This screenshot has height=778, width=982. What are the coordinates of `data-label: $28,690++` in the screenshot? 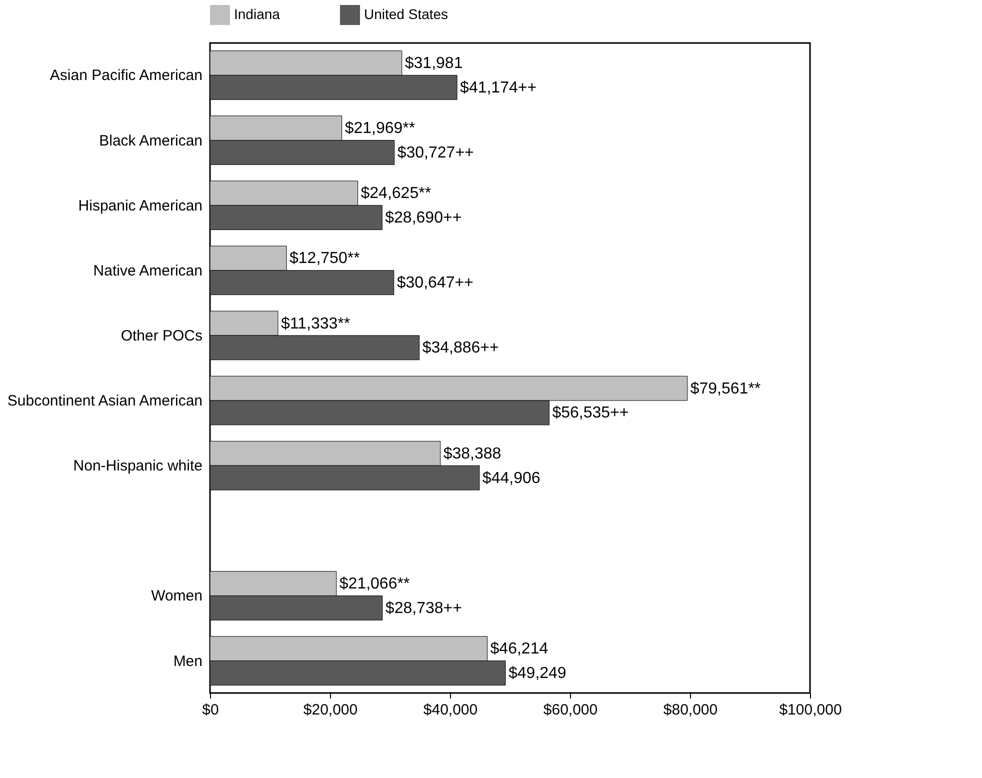 It's located at (423, 218).